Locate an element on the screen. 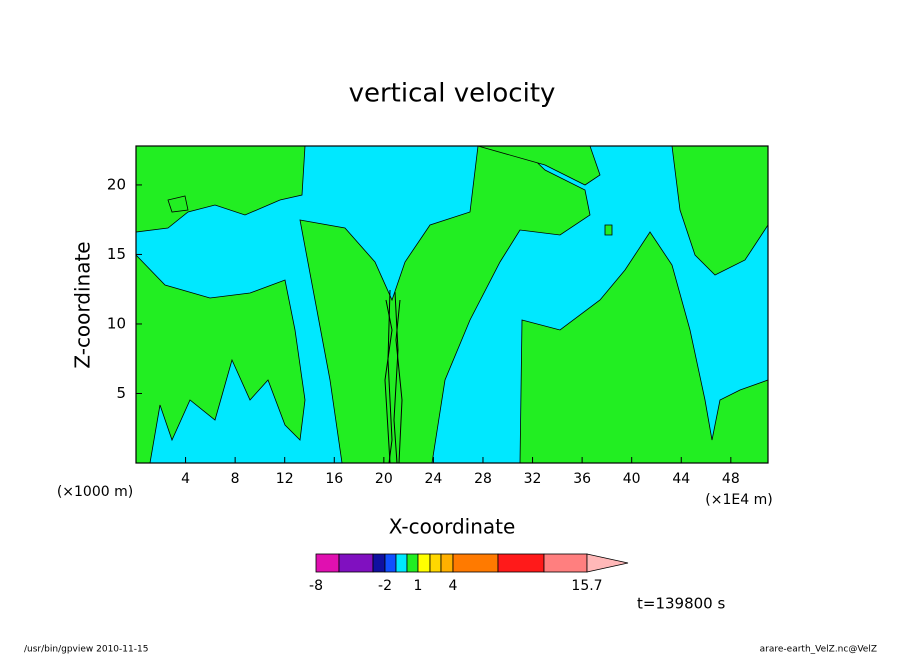 This screenshot has height=654, width=904. chart-title: vertical velocity is located at coordinates (452, 94).